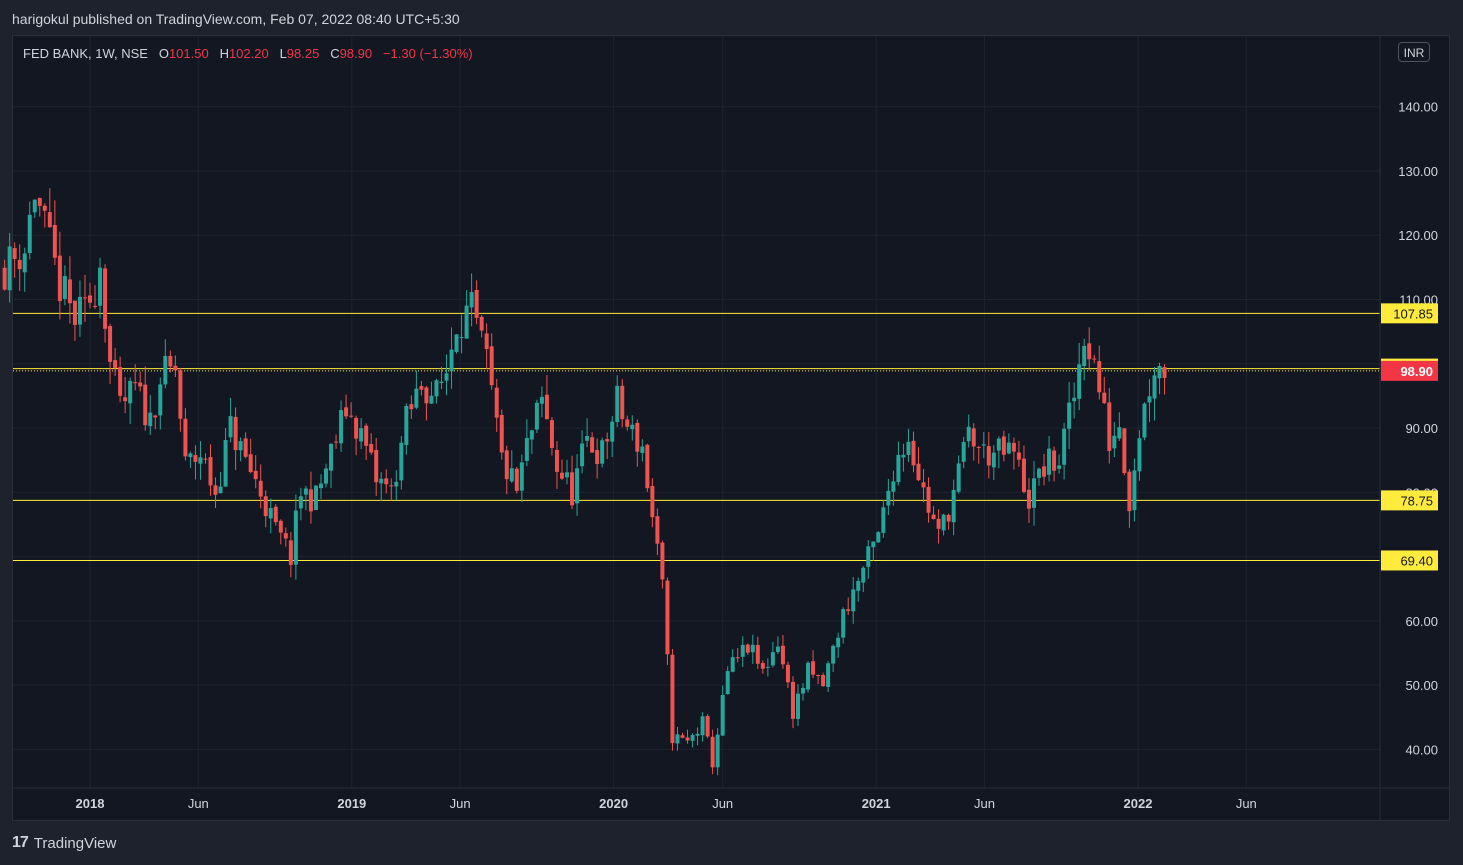 The image size is (1463, 865). Describe the element at coordinates (85, 53) in the screenshot. I see `symbol-name: FED BANK, 1W, NSE` at that location.